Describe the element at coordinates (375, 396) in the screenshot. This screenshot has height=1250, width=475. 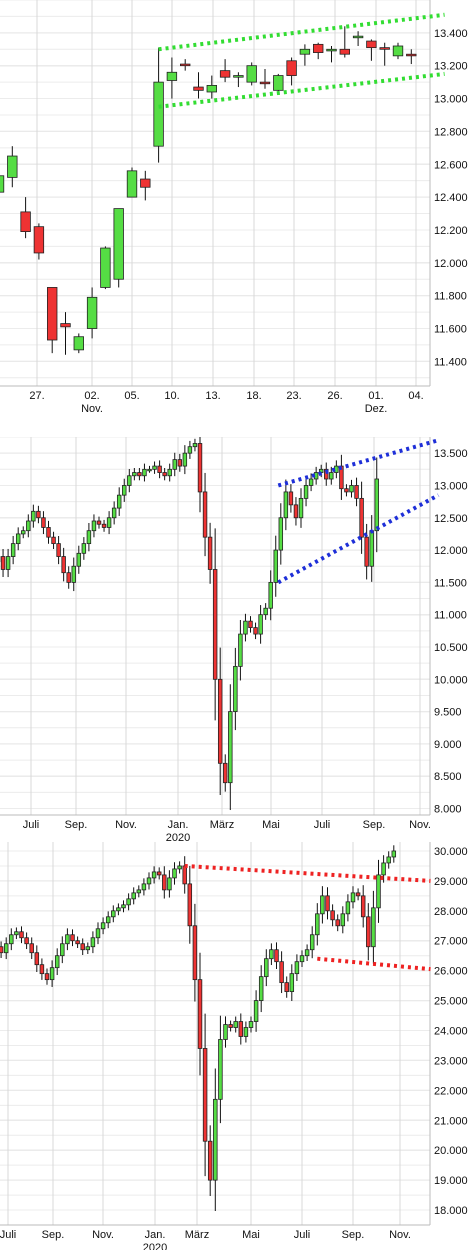
I see `x-tick-label: 01.` at that location.